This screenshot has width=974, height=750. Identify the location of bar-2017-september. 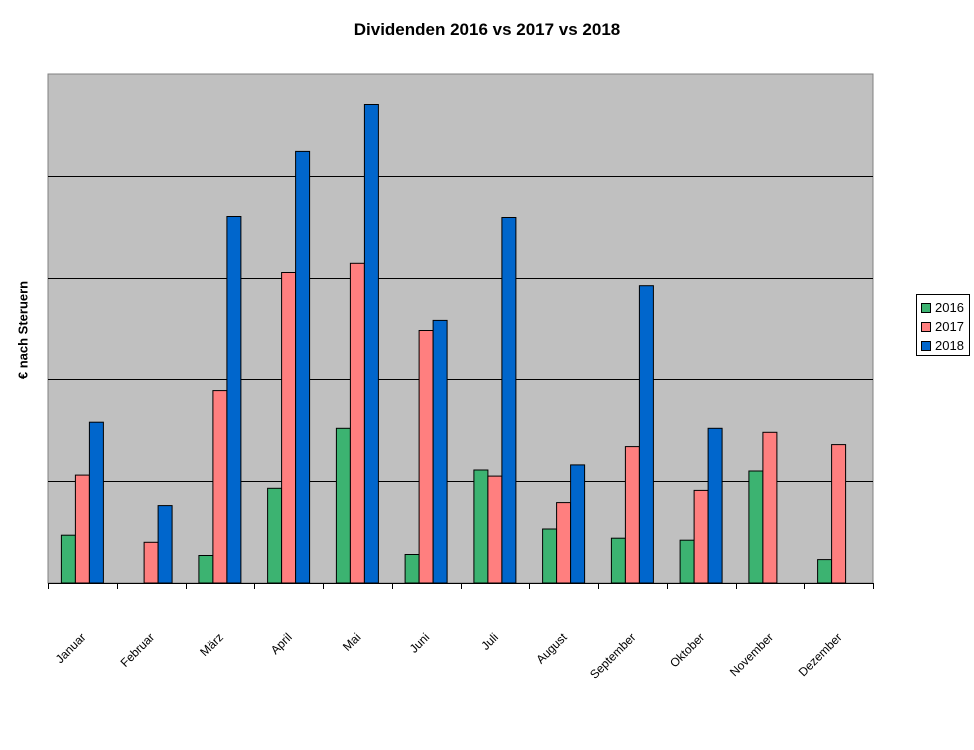
(632, 515).